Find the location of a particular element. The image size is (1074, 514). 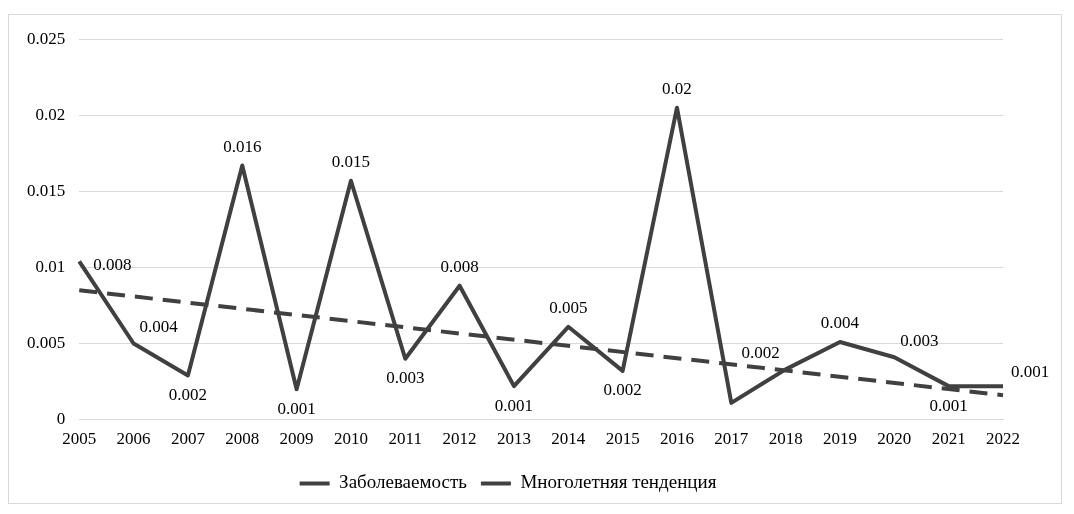

y-tick-label: 0.02 is located at coordinates (50, 114).